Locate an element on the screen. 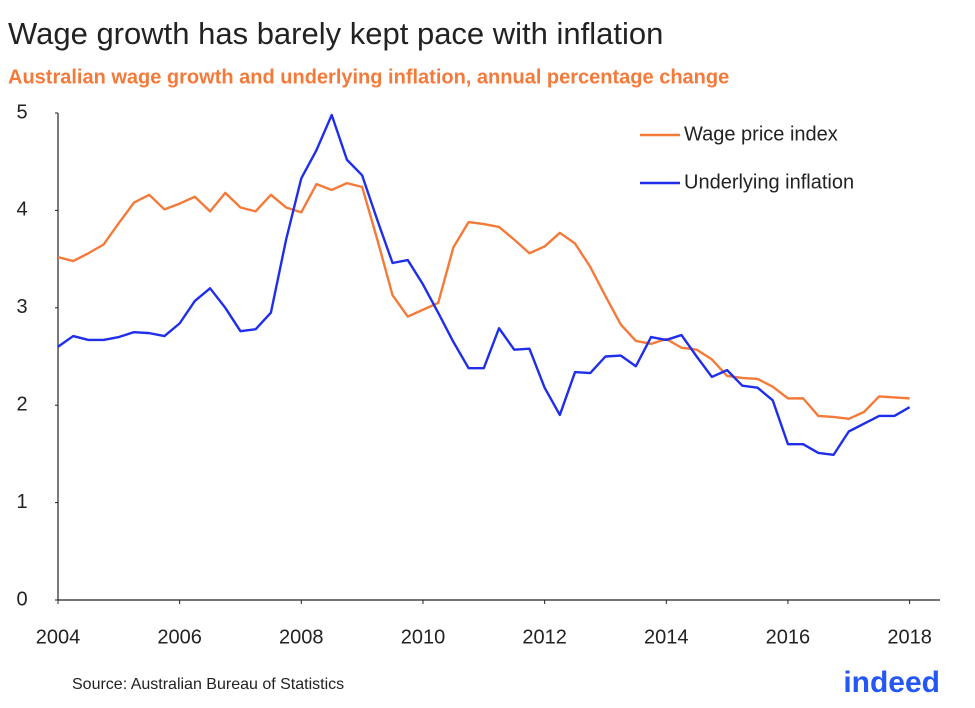  x-tick-label: 2008 is located at coordinates (301, 637).